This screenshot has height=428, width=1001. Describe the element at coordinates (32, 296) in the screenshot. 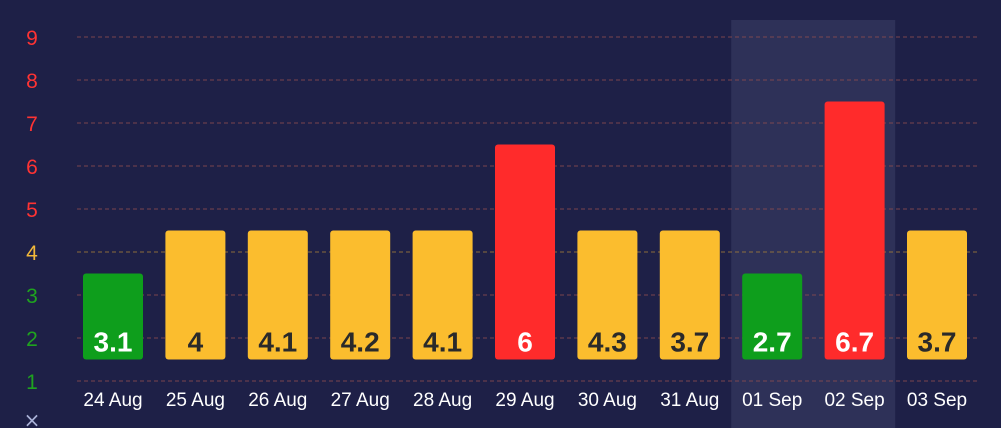

I see `y-tick-label: 3` at that location.